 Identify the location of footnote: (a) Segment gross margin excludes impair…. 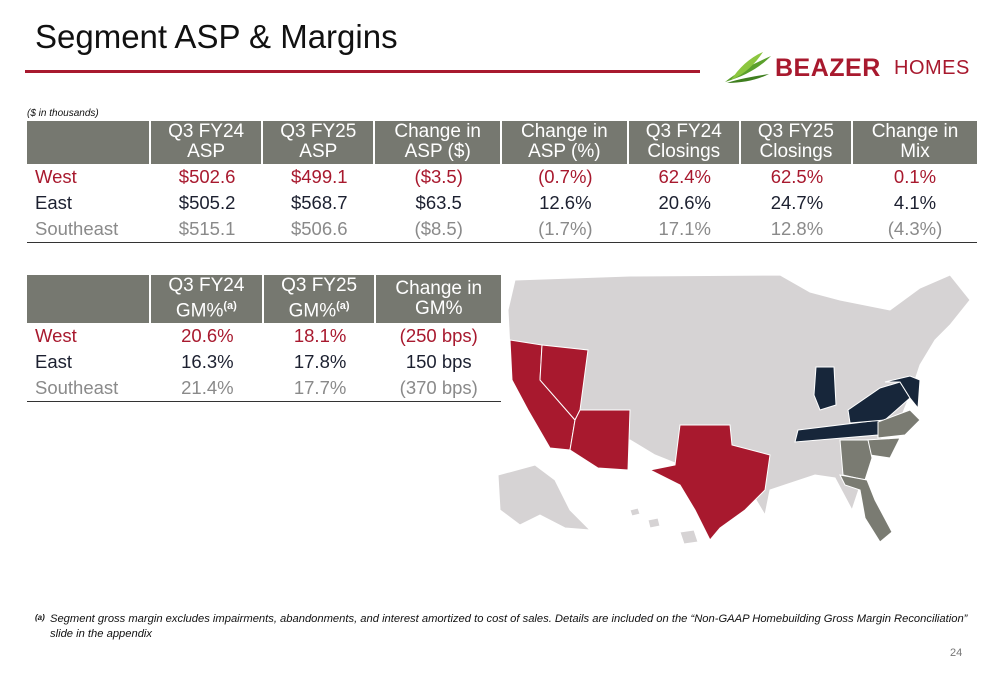
(502, 627).